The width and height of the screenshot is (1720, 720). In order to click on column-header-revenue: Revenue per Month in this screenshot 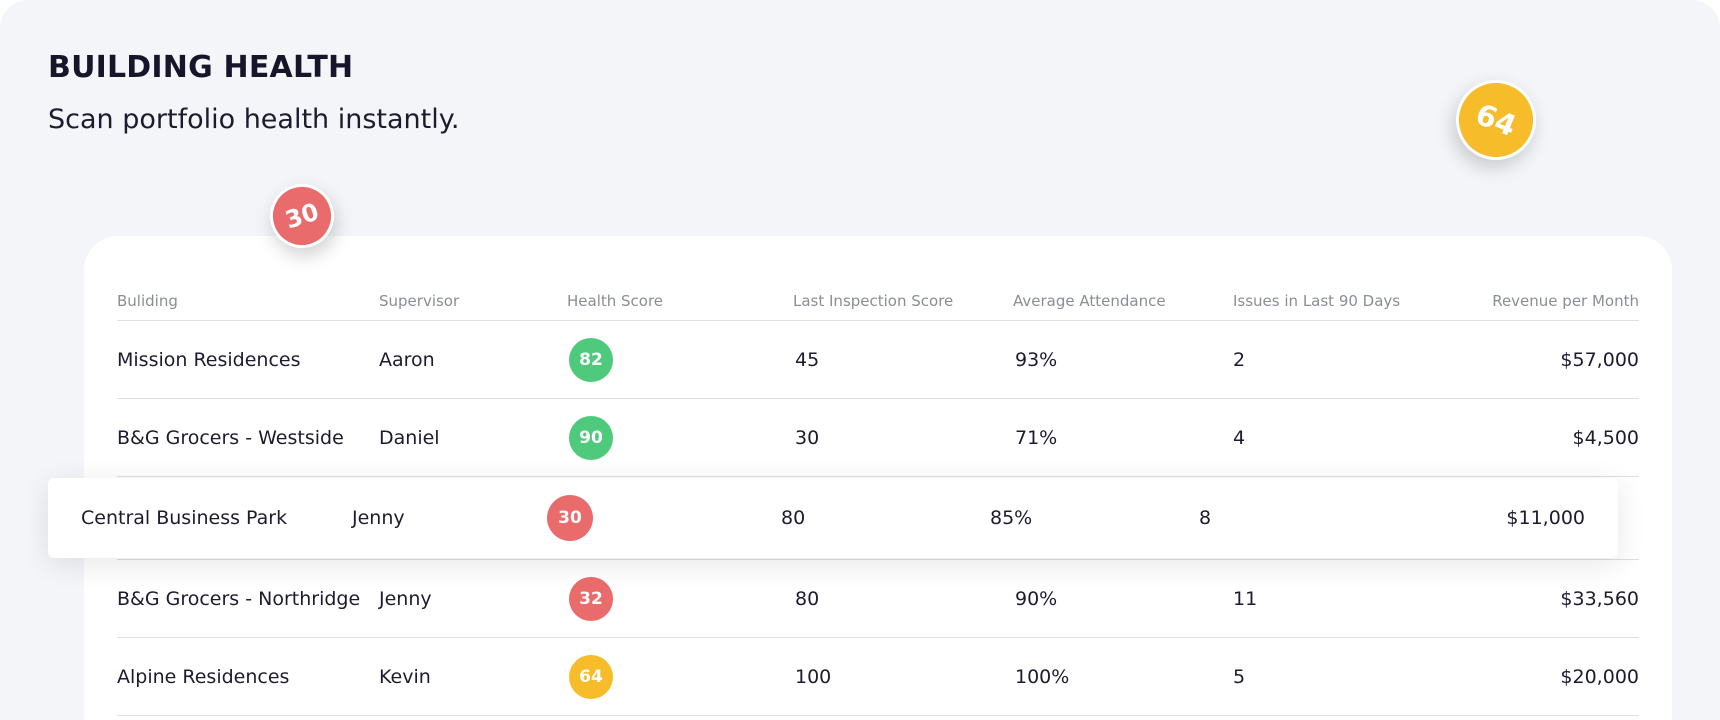, I will do `click(1565, 301)`.